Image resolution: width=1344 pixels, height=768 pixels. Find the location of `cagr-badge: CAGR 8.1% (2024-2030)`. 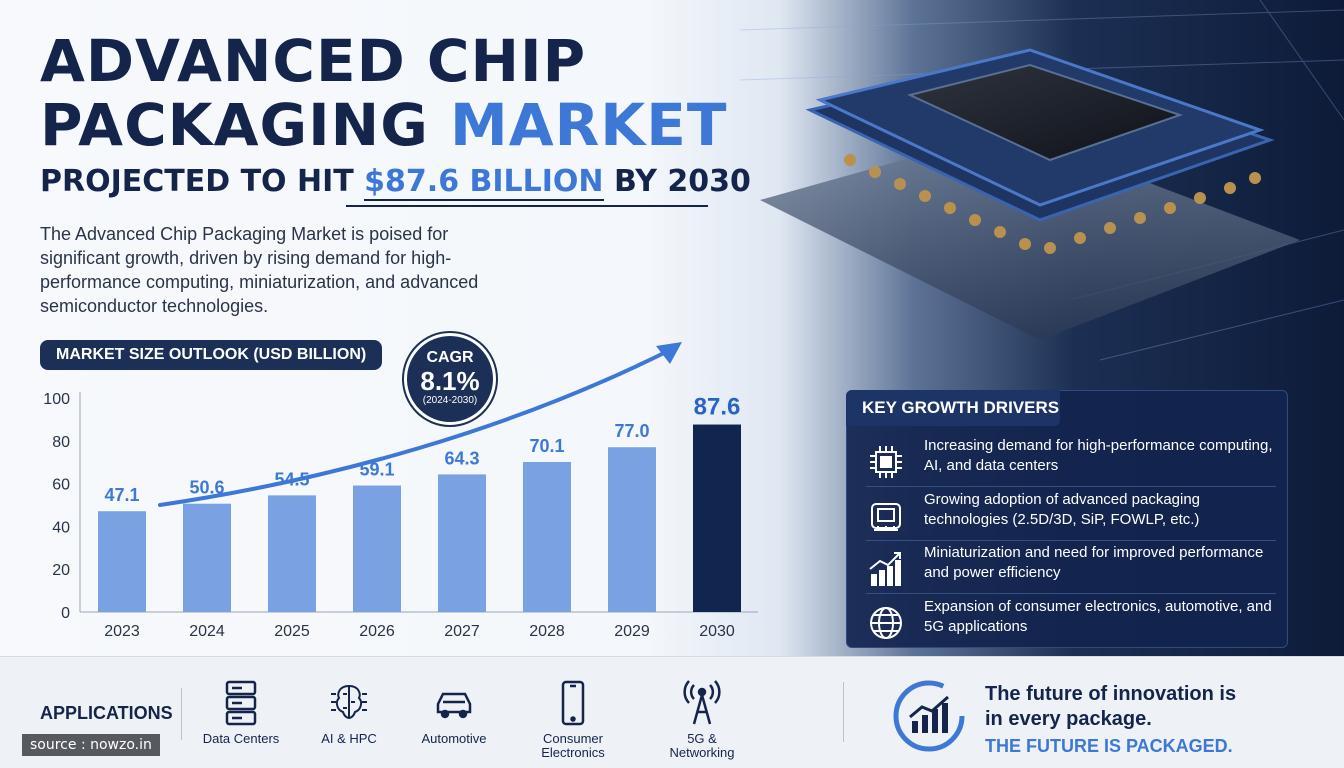

cagr-badge: CAGR 8.1% (2024-2030) is located at coordinates (450, 379).